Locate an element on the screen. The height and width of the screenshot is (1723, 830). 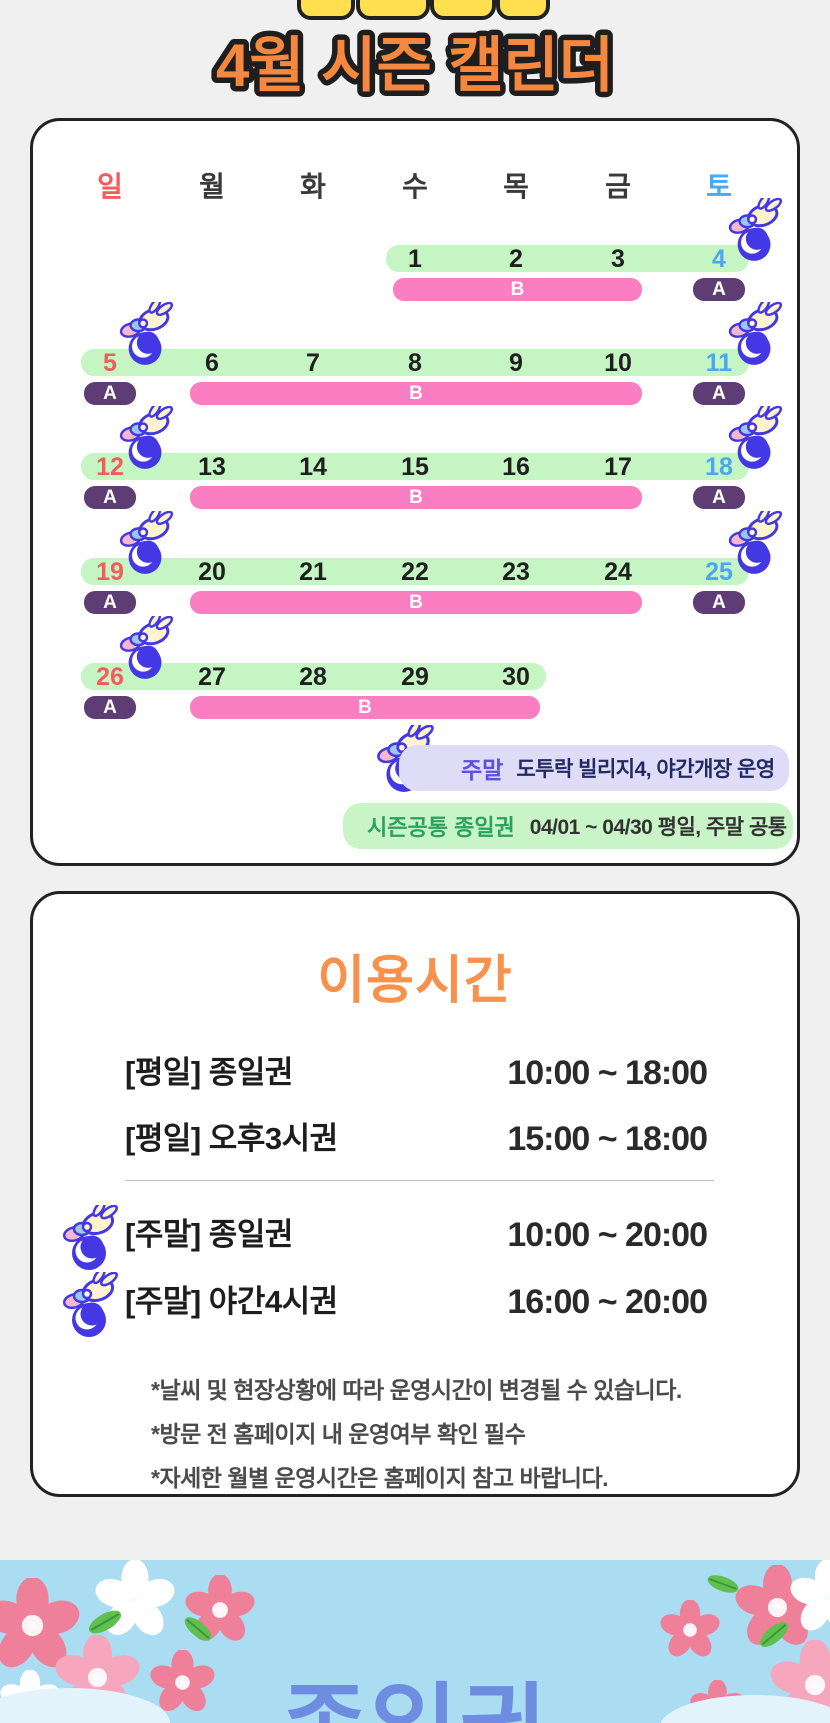
season-legend: 시즌공통 종일권 04/01 ~ 04/30 평일, 주말 공통 is located at coordinates (568, 826).